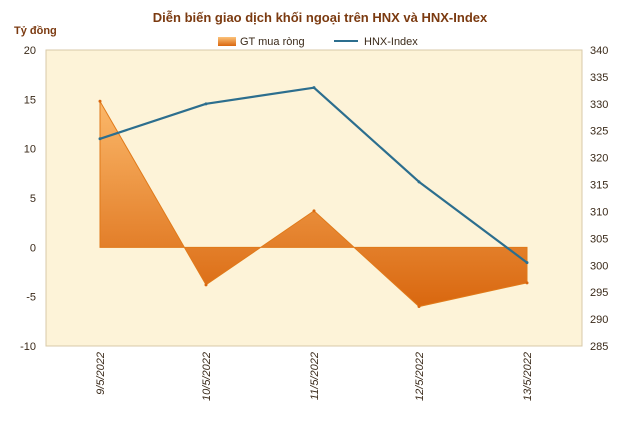 The height and width of the screenshot is (441, 640). I want to click on y-right-ticks: 340 335 330 325 320 315 310 305 300 295 290 285, so click(599, 199).